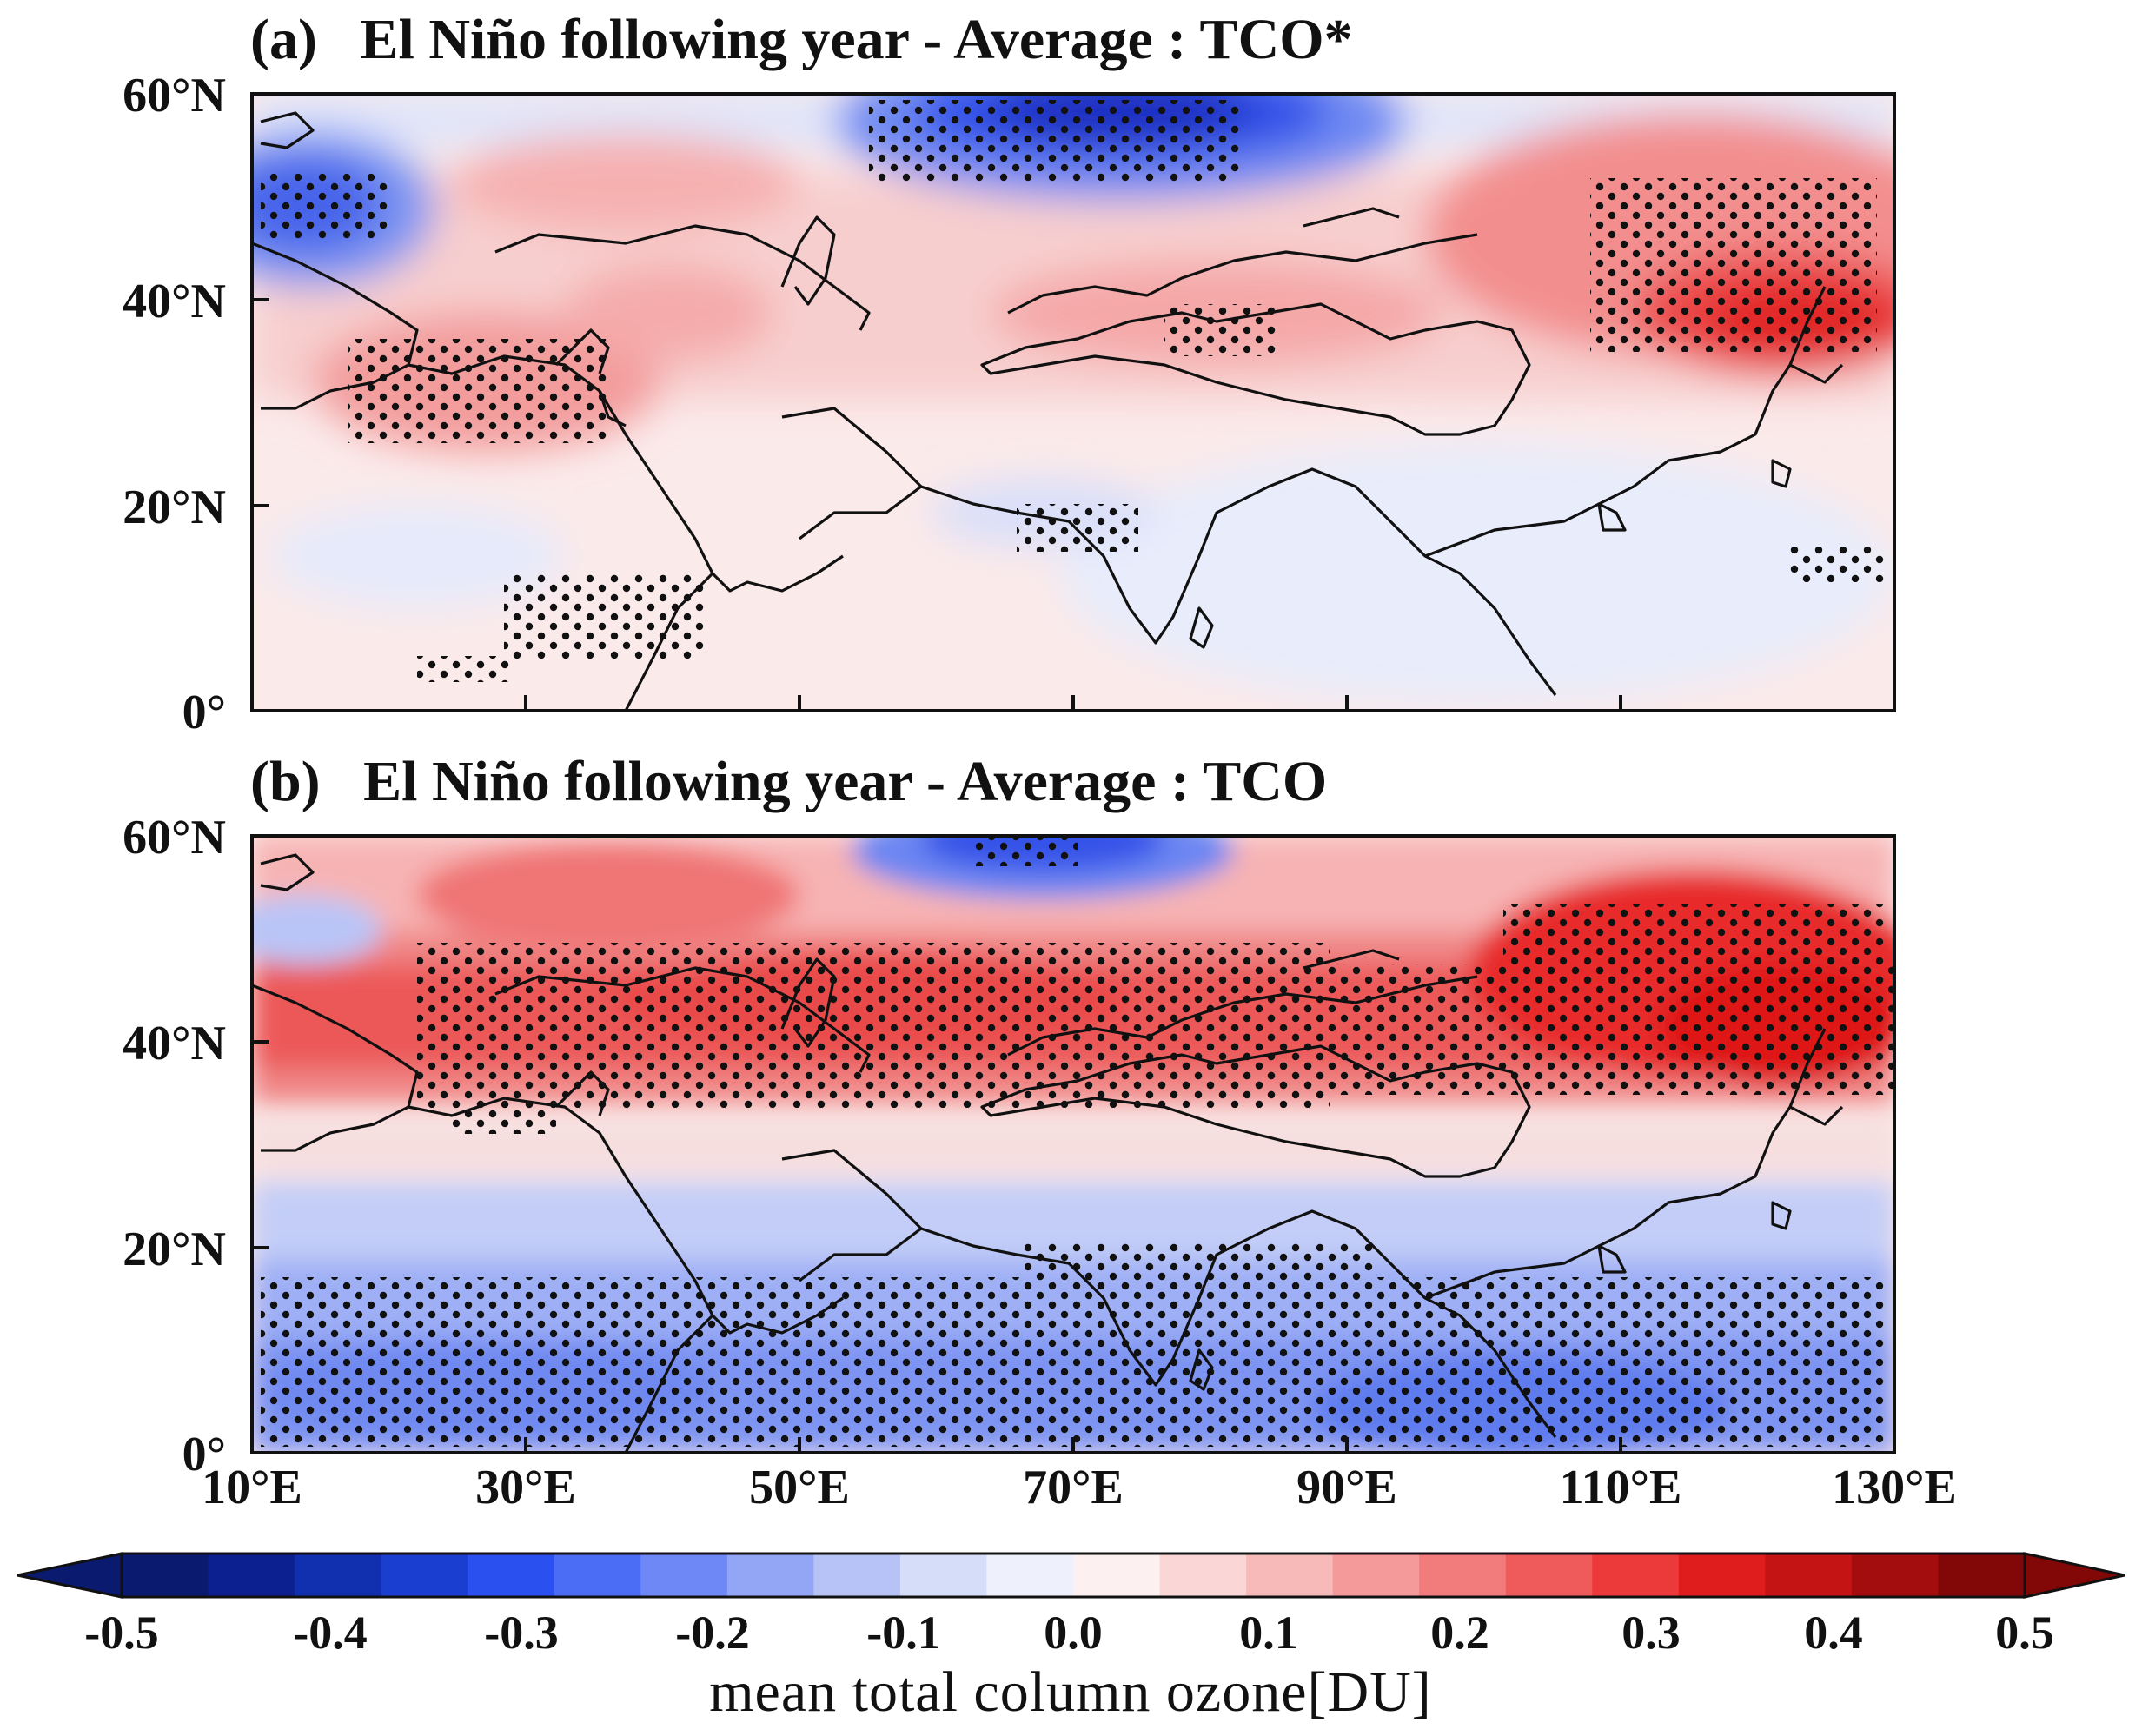 The height and width of the screenshot is (1736, 2142). What do you see at coordinates (903, 1633) in the screenshot?
I see `colorbar-tick-neg01: -0.1` at bounding box center [903, 1633].